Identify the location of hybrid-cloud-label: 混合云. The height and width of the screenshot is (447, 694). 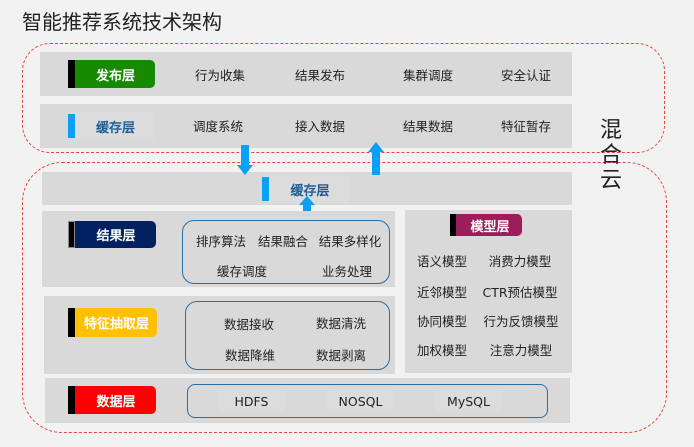
(611, 155).